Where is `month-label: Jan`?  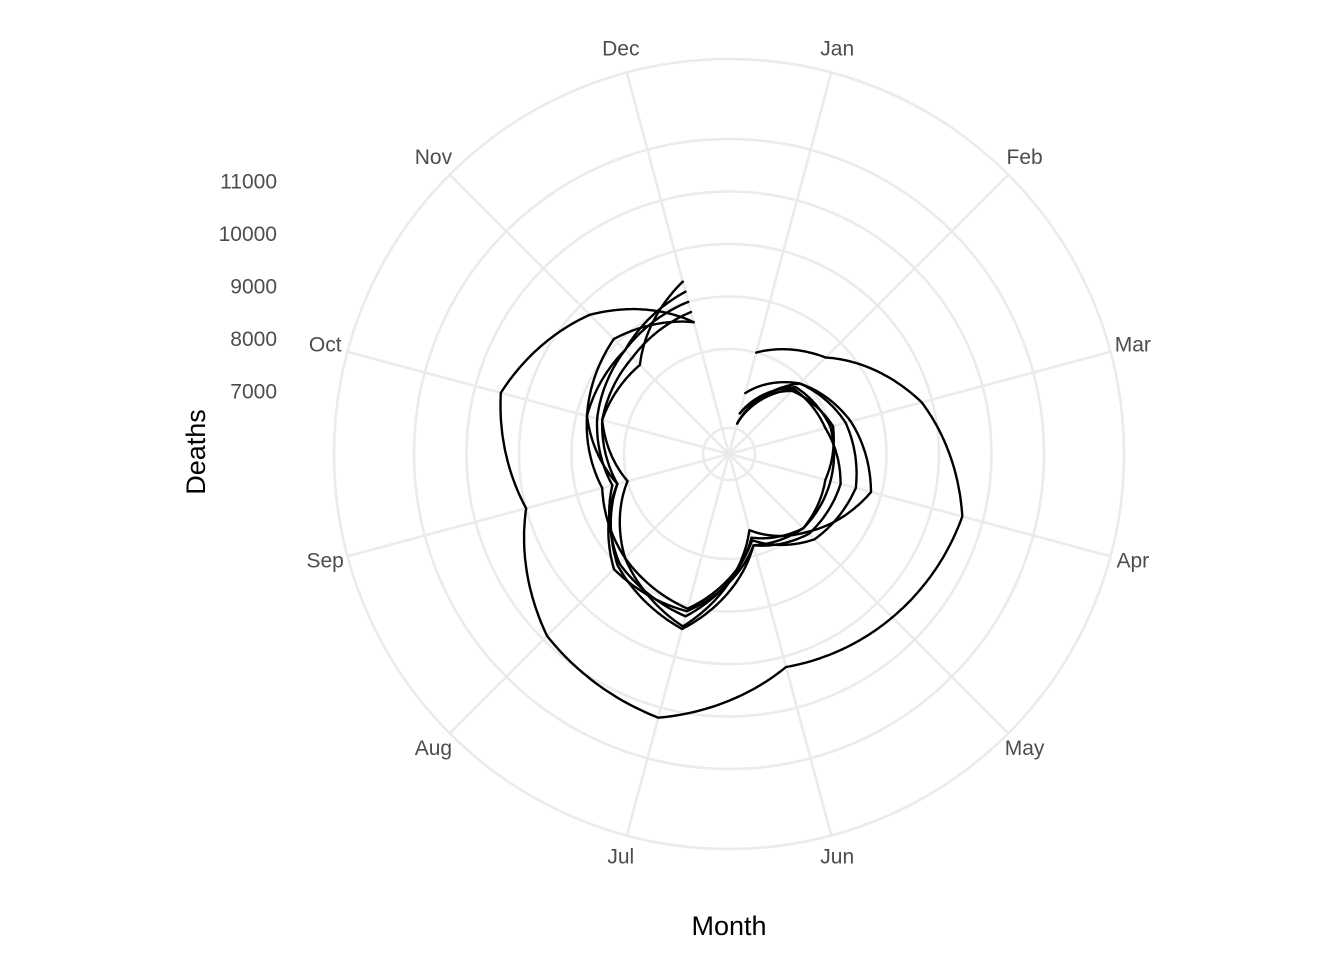 month-label: Jan is located at coordinates (837, 49).